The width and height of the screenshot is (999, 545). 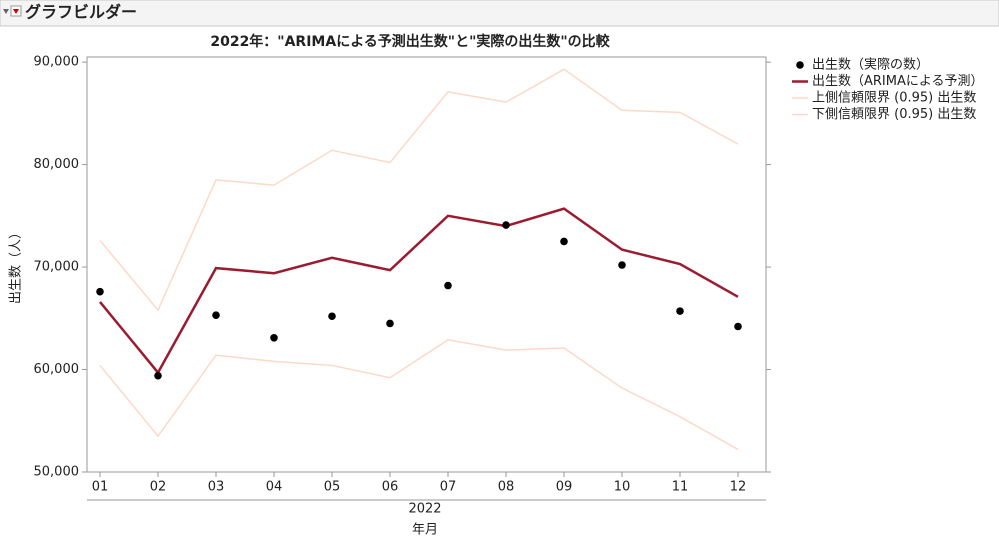 What do you see at coordinates (57, 62) in the screenshot?
I see `y-tick-label: 90,000` at bounding box center [57, 62].